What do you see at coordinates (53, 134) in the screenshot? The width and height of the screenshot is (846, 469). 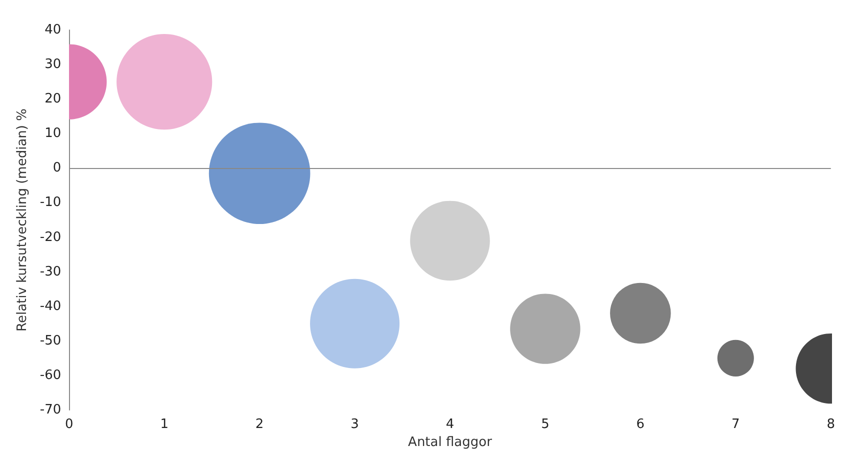 I see `y-tick-label: 10` at bounding box center [53, 134].